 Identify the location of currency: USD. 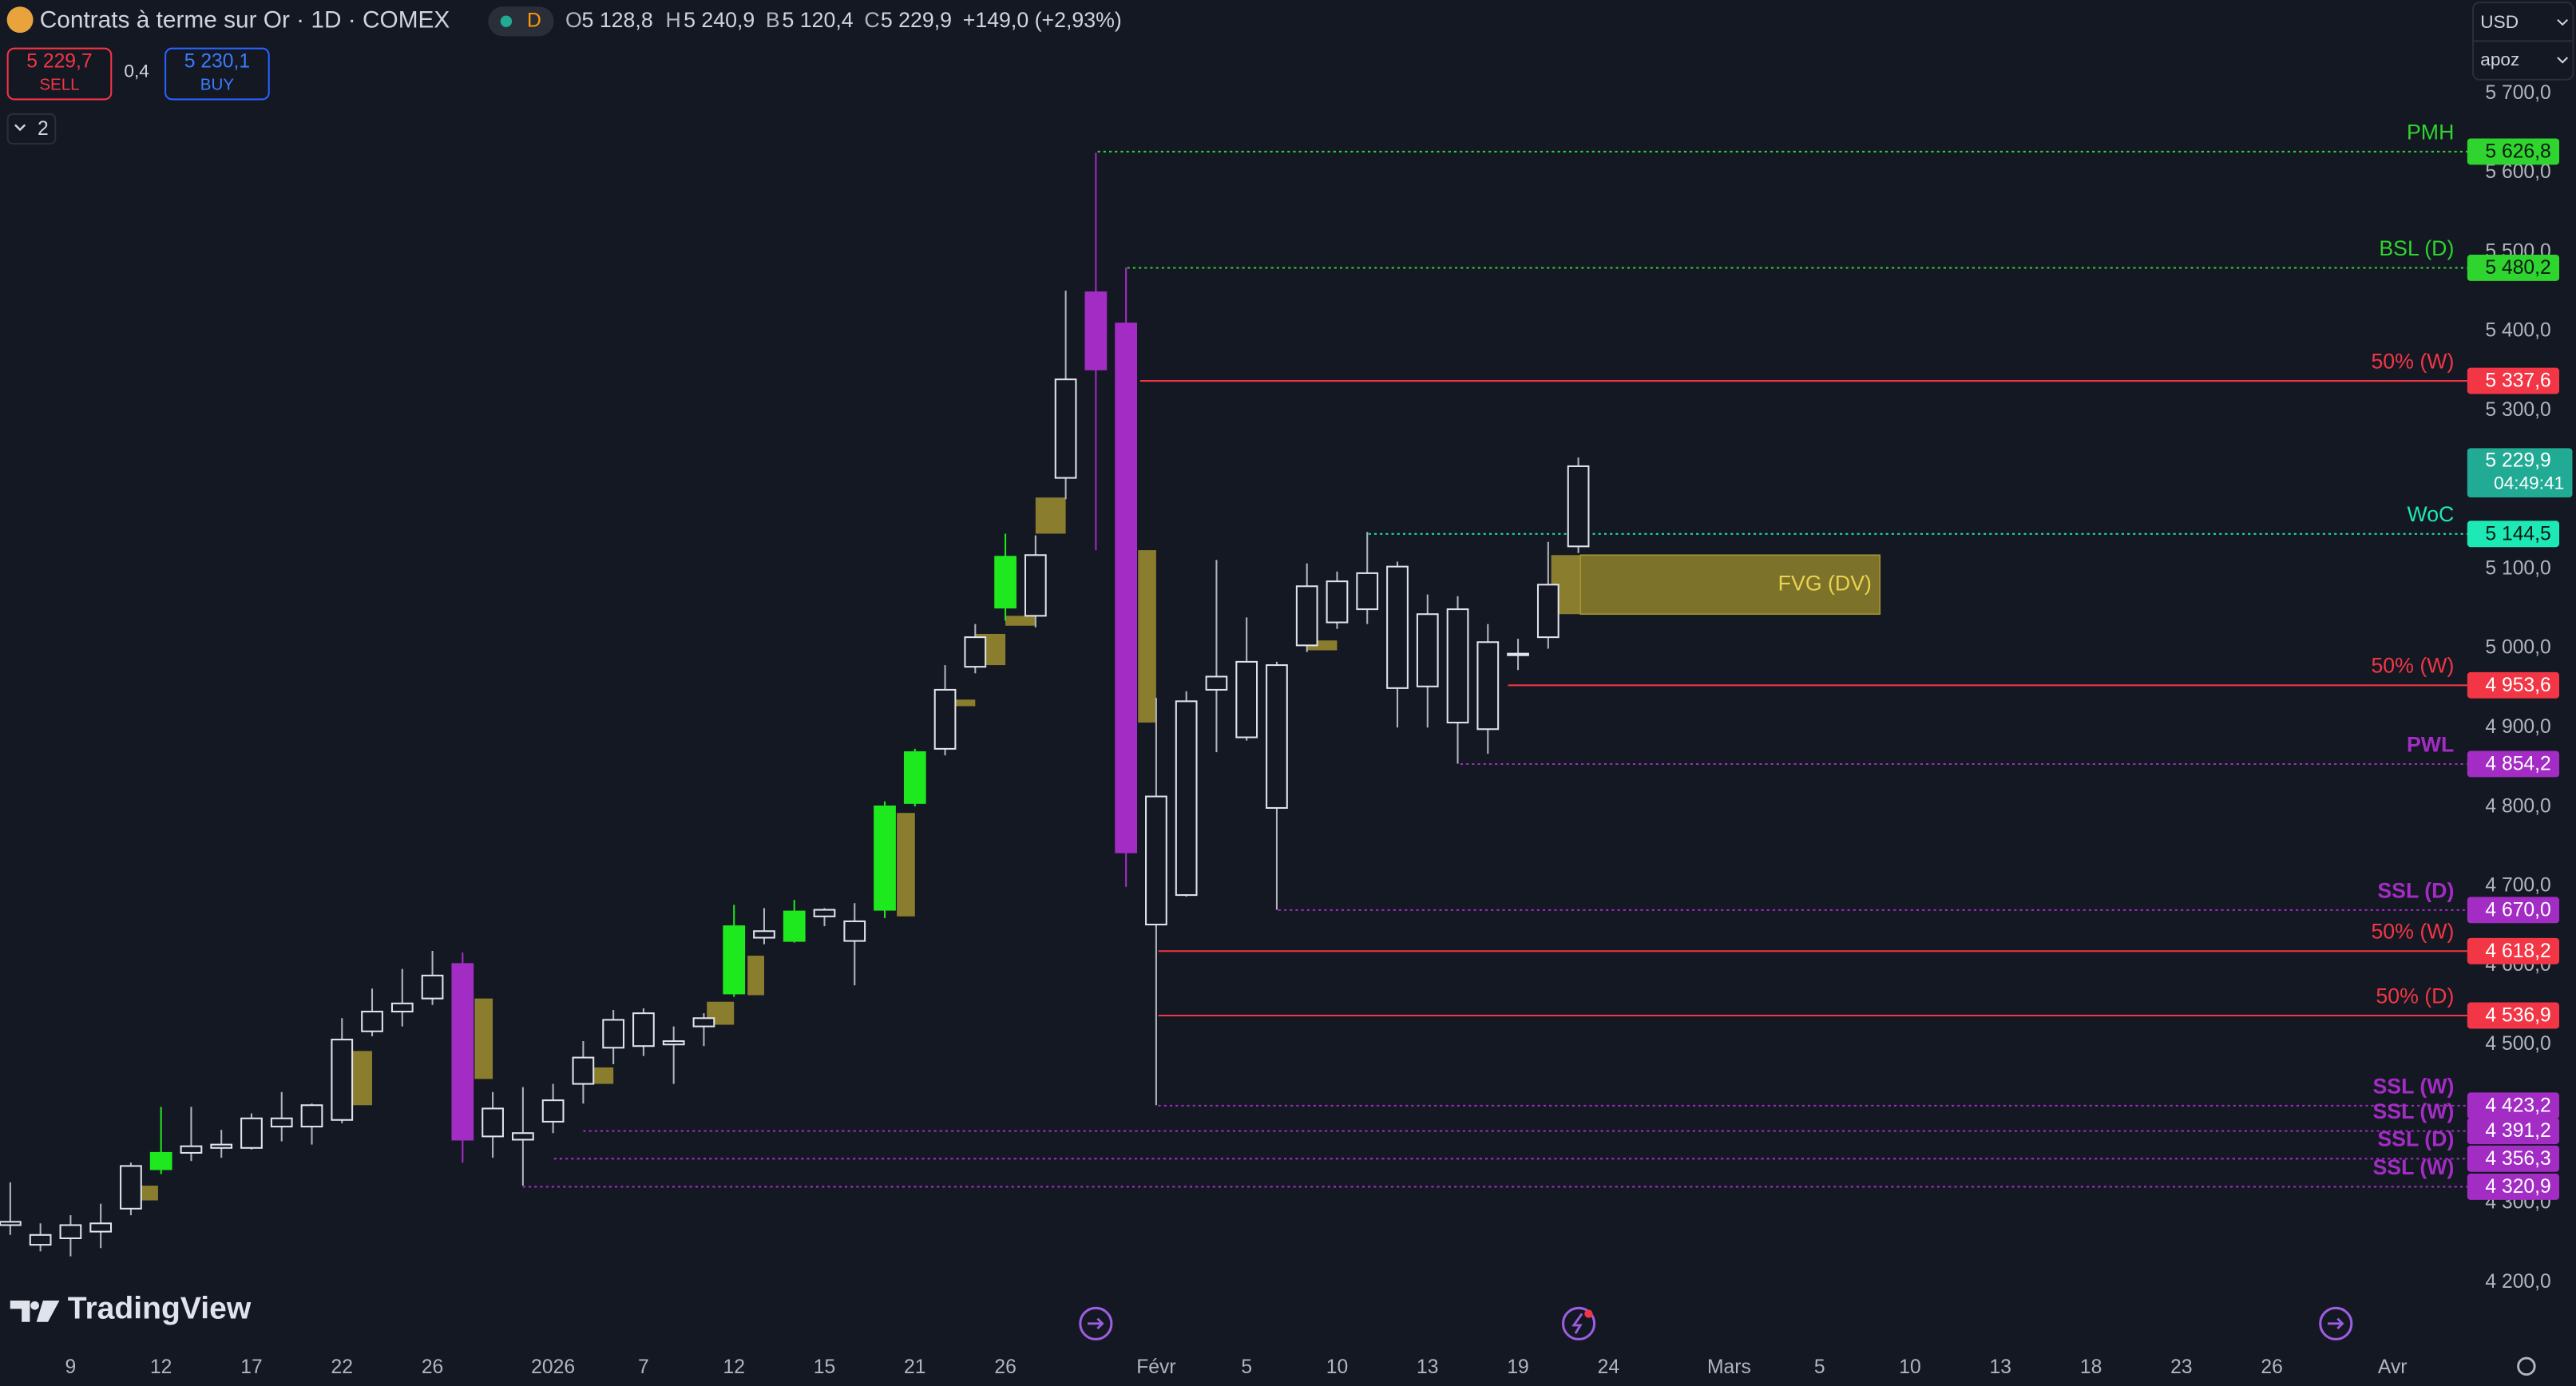
(2499, 22).